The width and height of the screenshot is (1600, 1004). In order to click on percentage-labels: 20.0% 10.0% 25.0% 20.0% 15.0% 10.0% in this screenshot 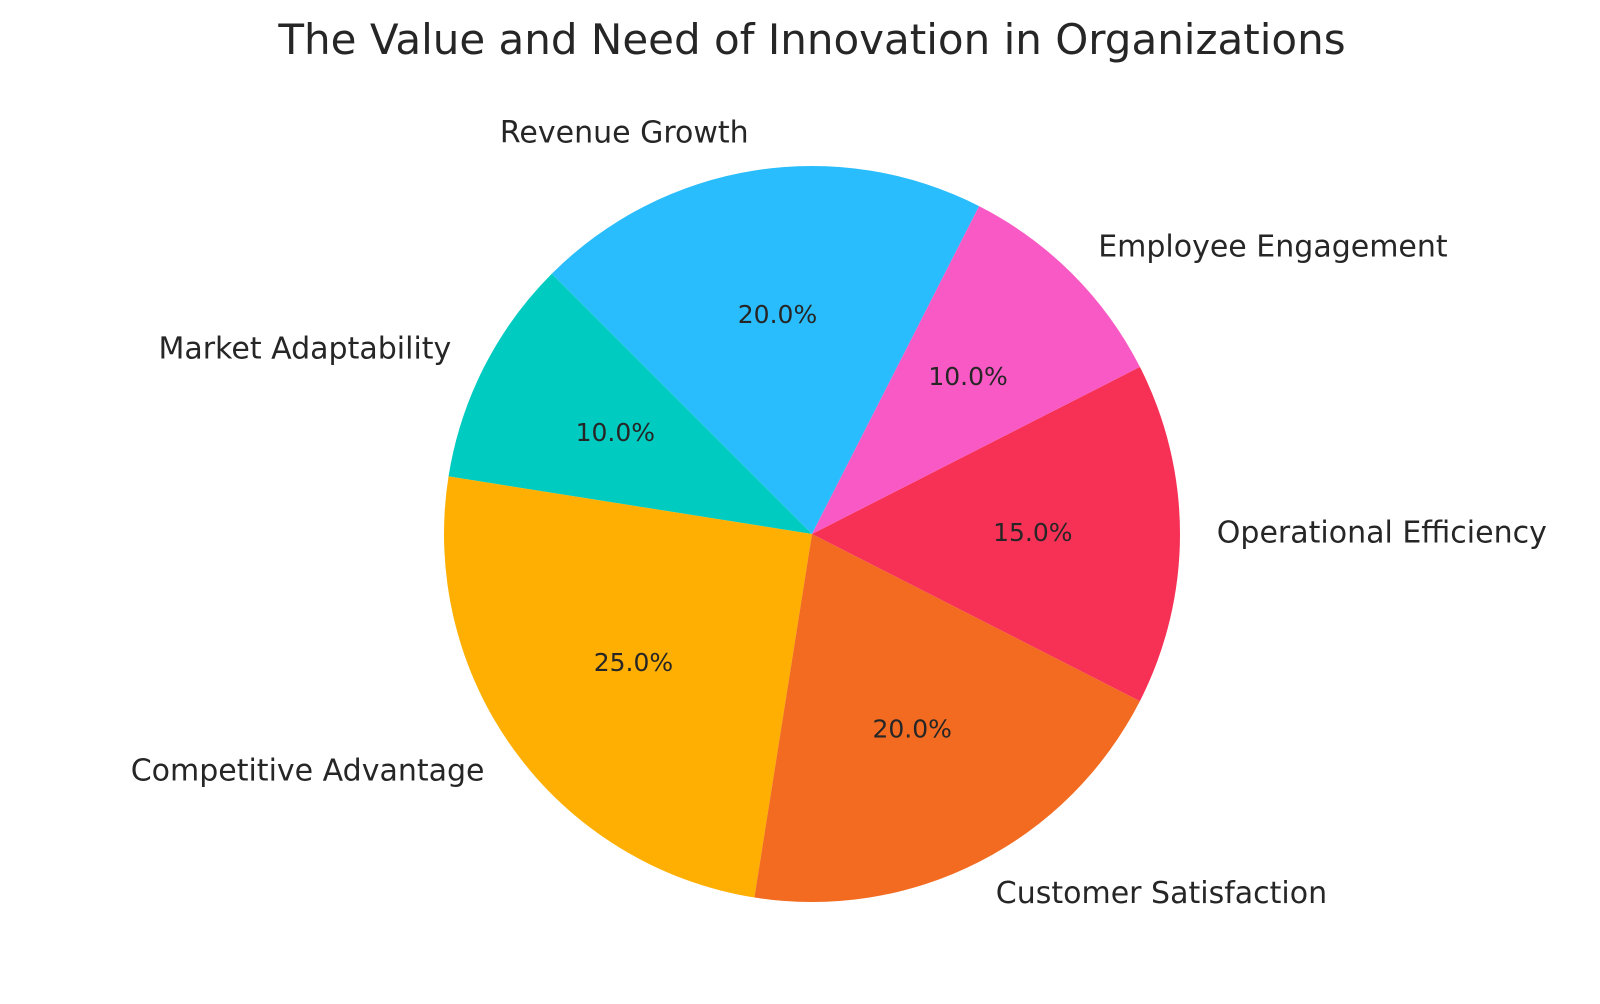, I will do `click(824, 522)`.